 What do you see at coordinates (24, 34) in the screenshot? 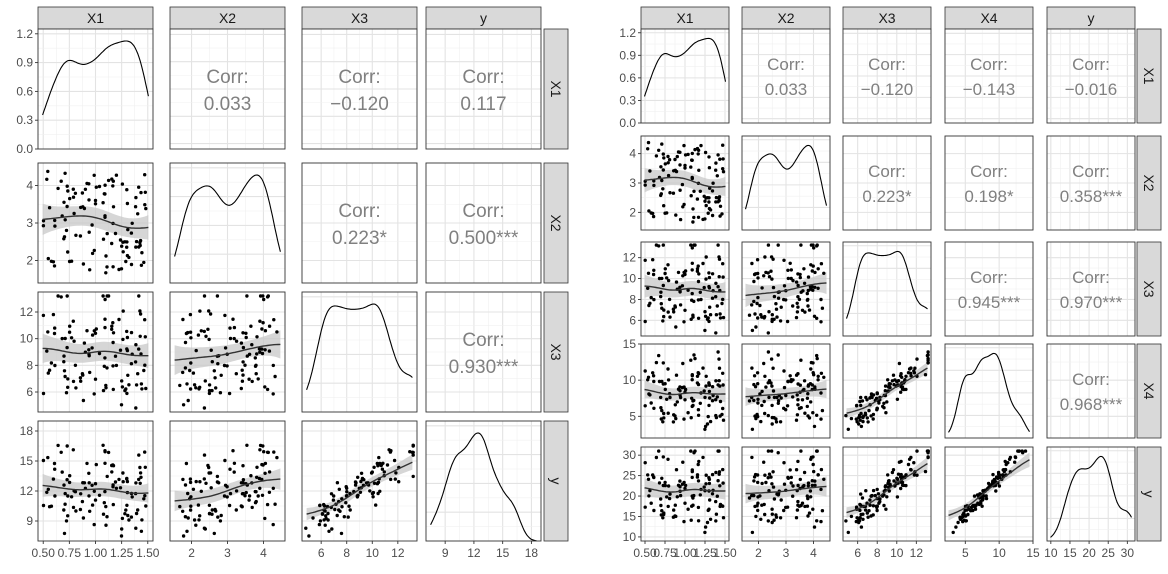
I see `y-tick-label: 1.2` at bounding box center [24, 34].